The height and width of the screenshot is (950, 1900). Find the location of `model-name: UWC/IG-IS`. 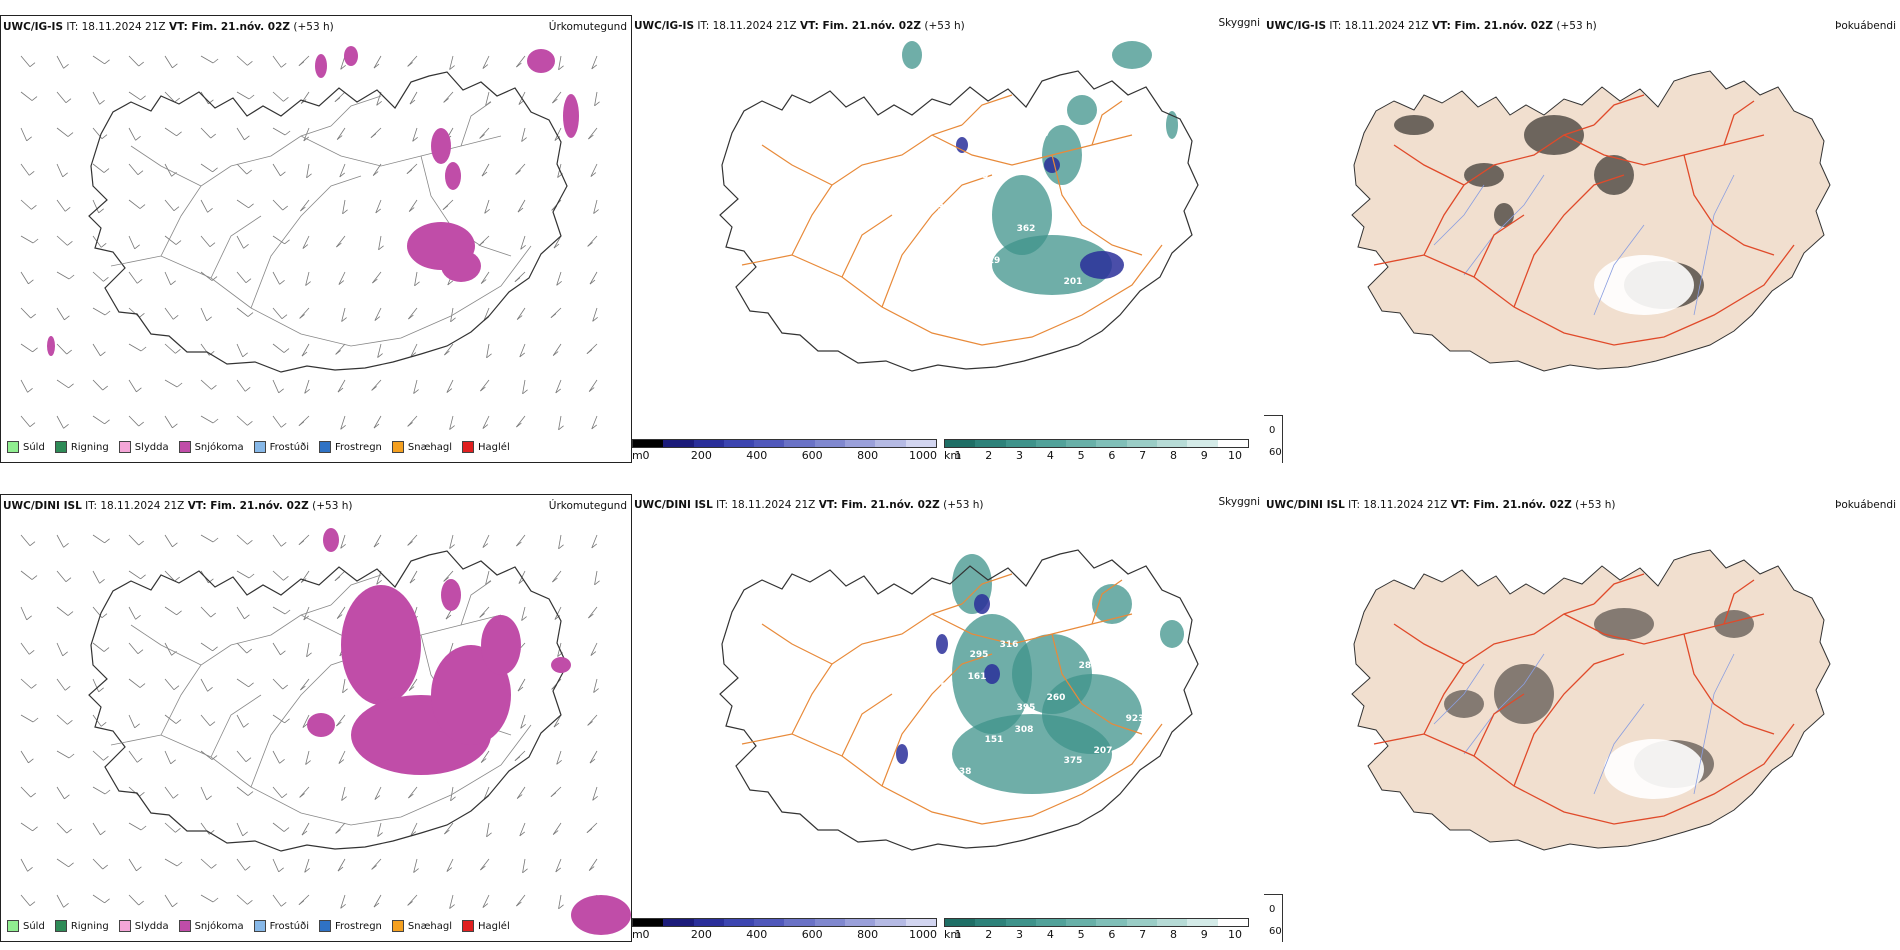

model-name: UWC/IG-IS is located at coordinates (33, 27).